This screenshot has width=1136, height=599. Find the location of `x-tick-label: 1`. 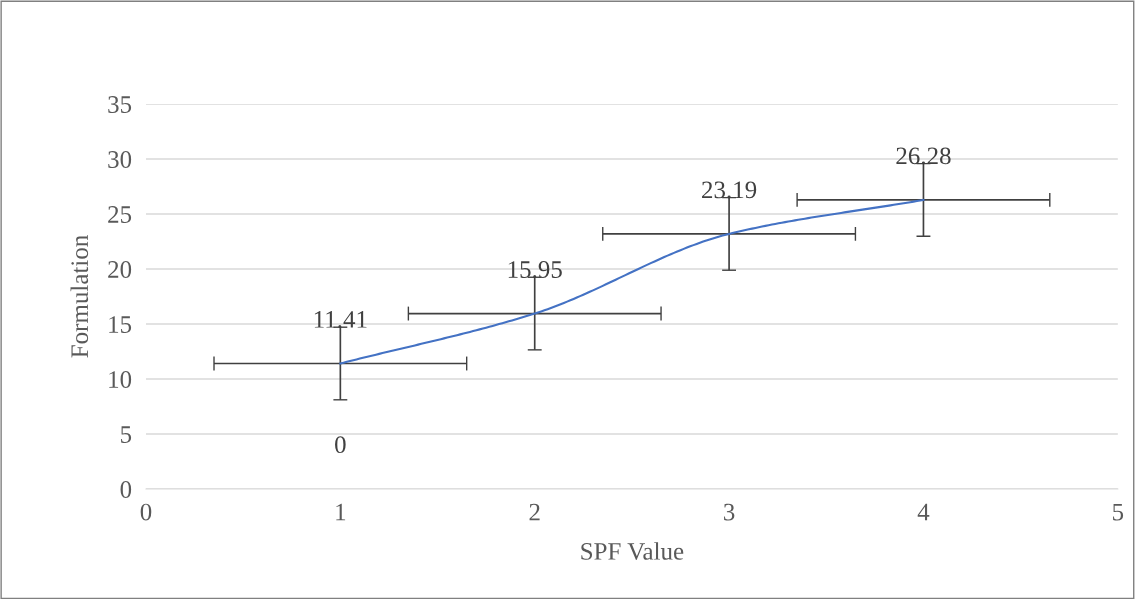

x-tick-label: 1 is located at coordinates (341, 512).